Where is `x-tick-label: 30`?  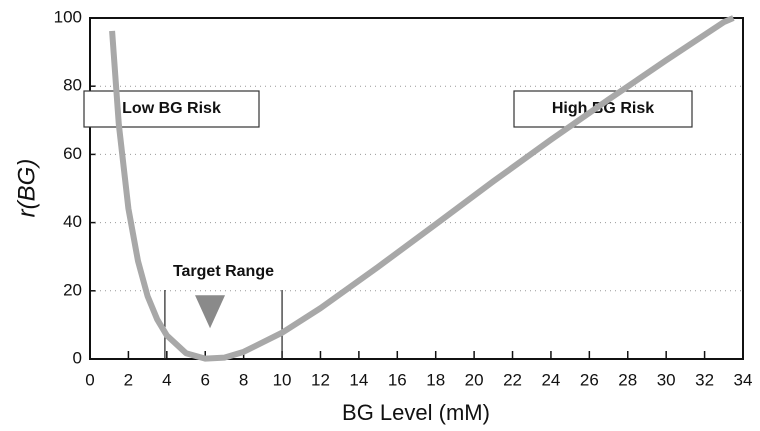 x-tick-label: 30 is located at coordinates (666, 379).